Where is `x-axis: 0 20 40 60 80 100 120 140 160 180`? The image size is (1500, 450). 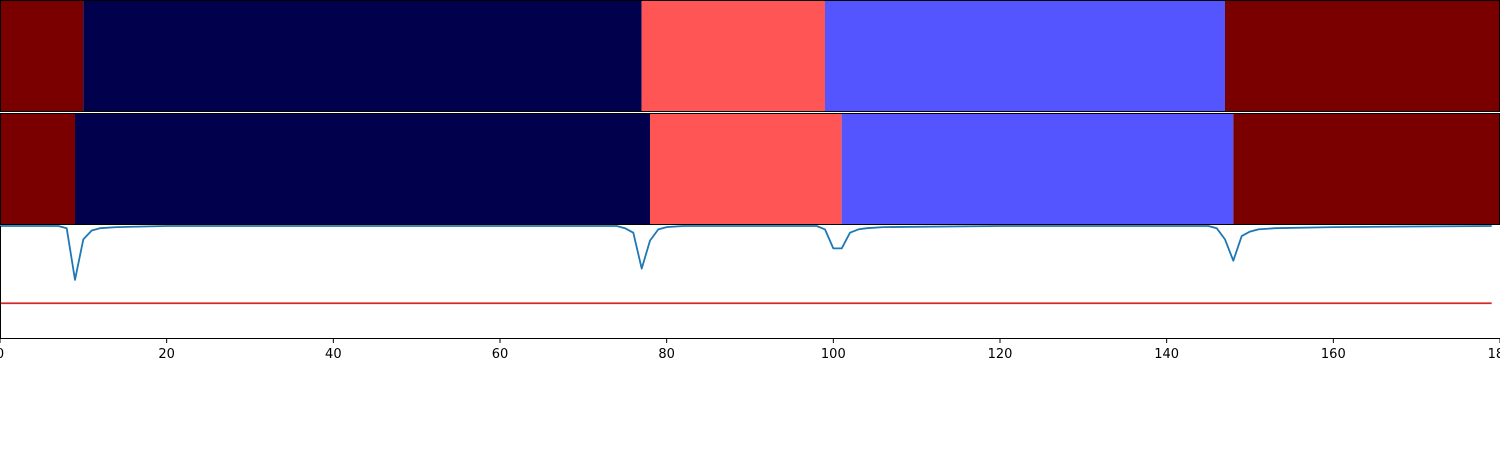
x-axis: 0 20 40 60 80 100 120 140 160 180 is located at coordinates (750, 350).